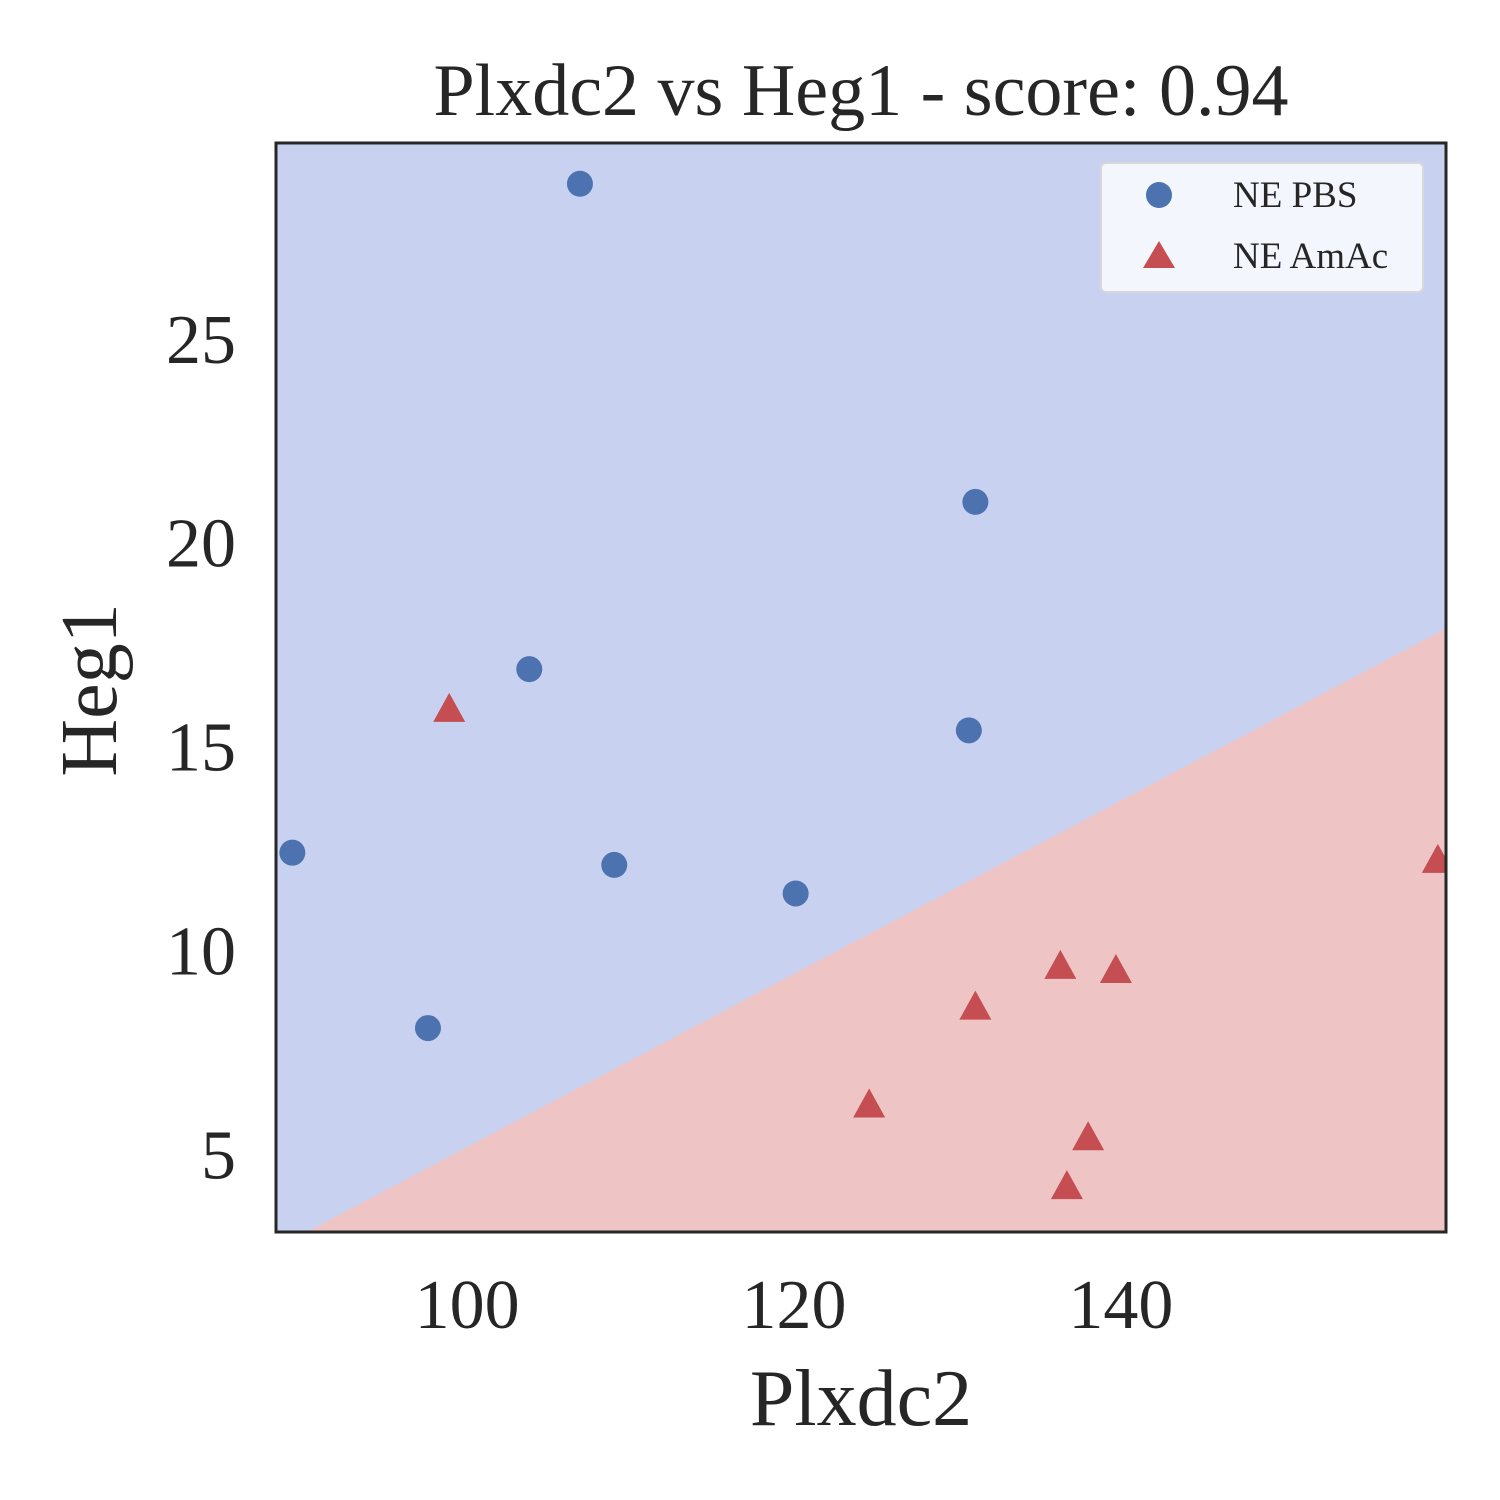 This screenshot has height=1500, width=1500. What do you see at coordinates (861, 1399) in the screenshot?
I see `x-axis-label: Plxdc2` at bounding box center [861, 1399].